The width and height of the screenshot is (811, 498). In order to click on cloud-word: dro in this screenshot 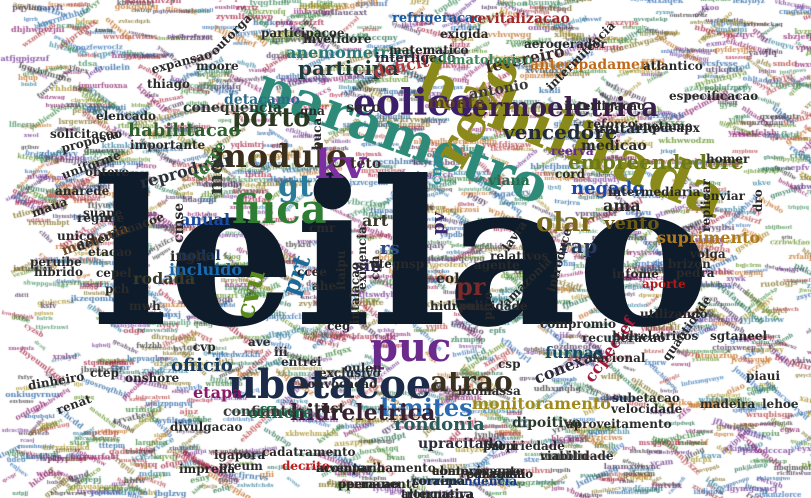, I will do `click(758, 200)`.